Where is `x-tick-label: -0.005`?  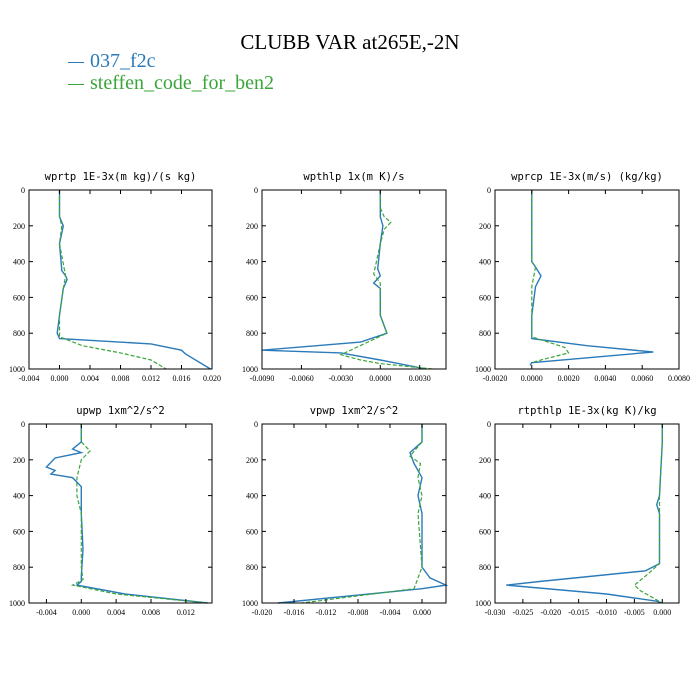
x-tick-label: -0.005 is located at coordinates (634, 612).